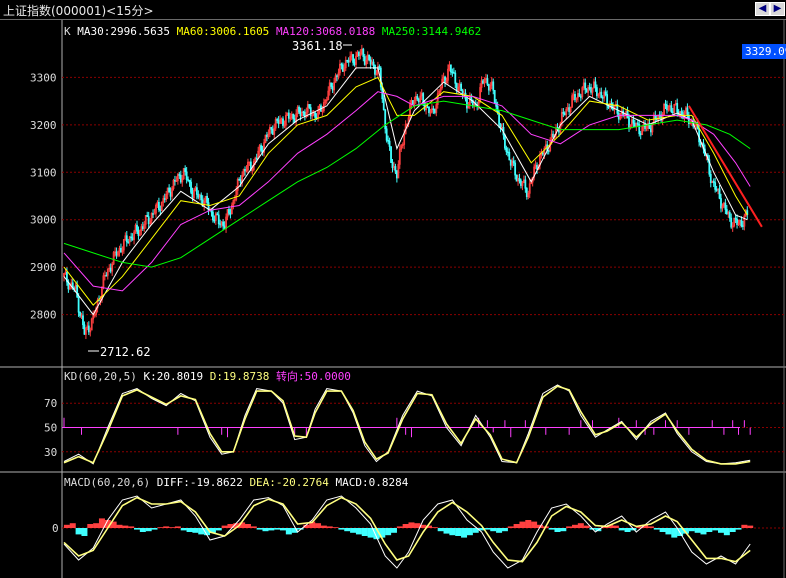 This screenshot has height=578, width=786. I want to click on main-ytick-label: 3000, so click(43, 220).